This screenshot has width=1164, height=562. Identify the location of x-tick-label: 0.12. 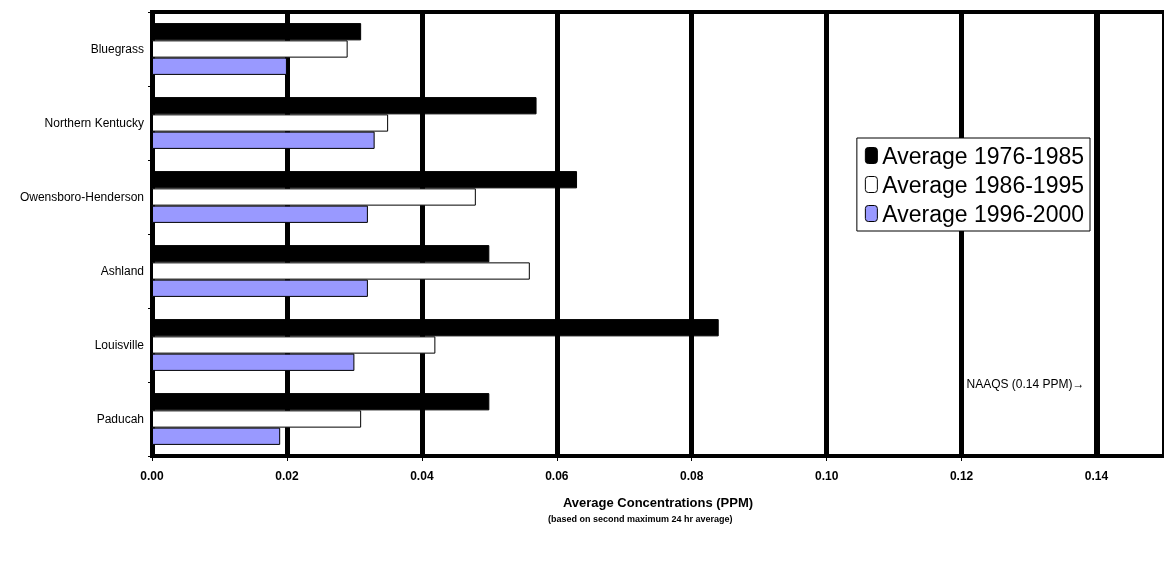
(961, 476).